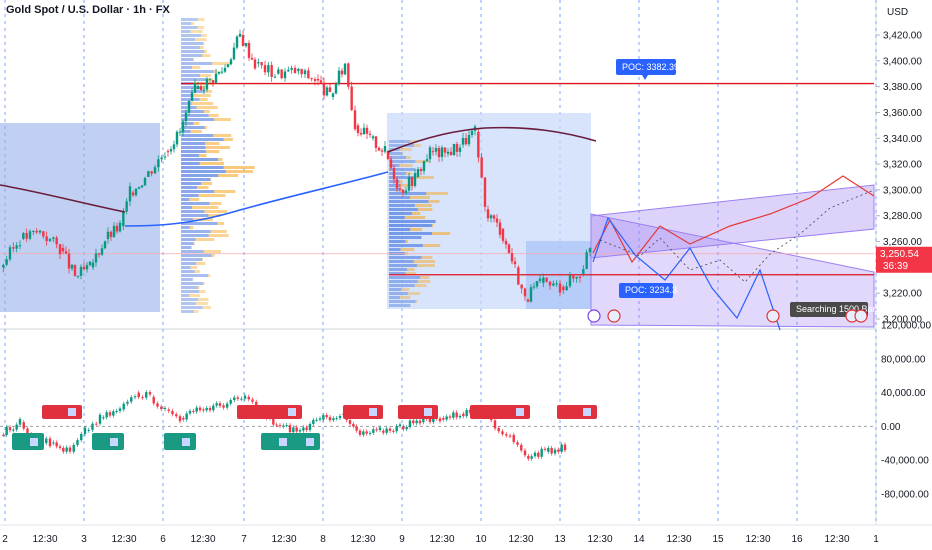 This screenshot has width=932, height=550. I want to click on time-axis-label: 1, so click(876, 539).